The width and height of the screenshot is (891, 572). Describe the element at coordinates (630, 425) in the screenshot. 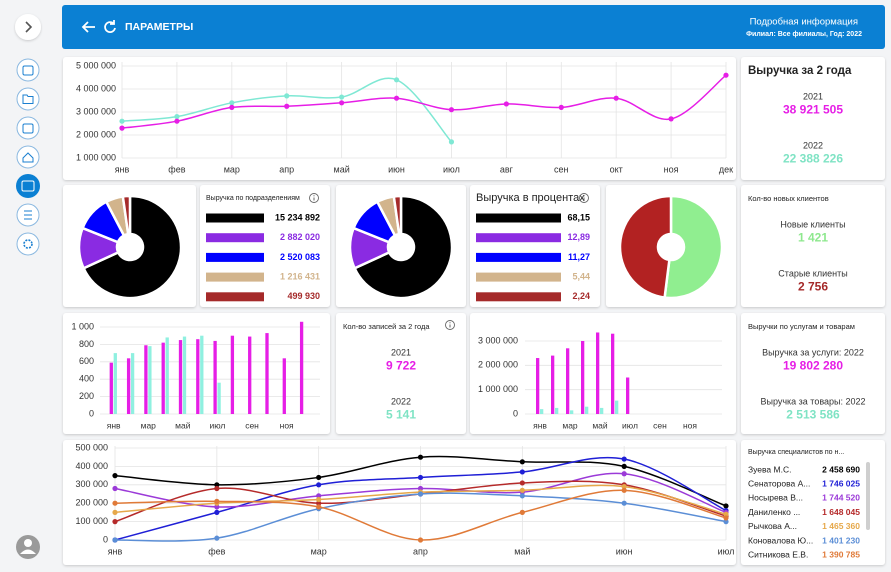

I see `x-tick-label: июл` at that location.